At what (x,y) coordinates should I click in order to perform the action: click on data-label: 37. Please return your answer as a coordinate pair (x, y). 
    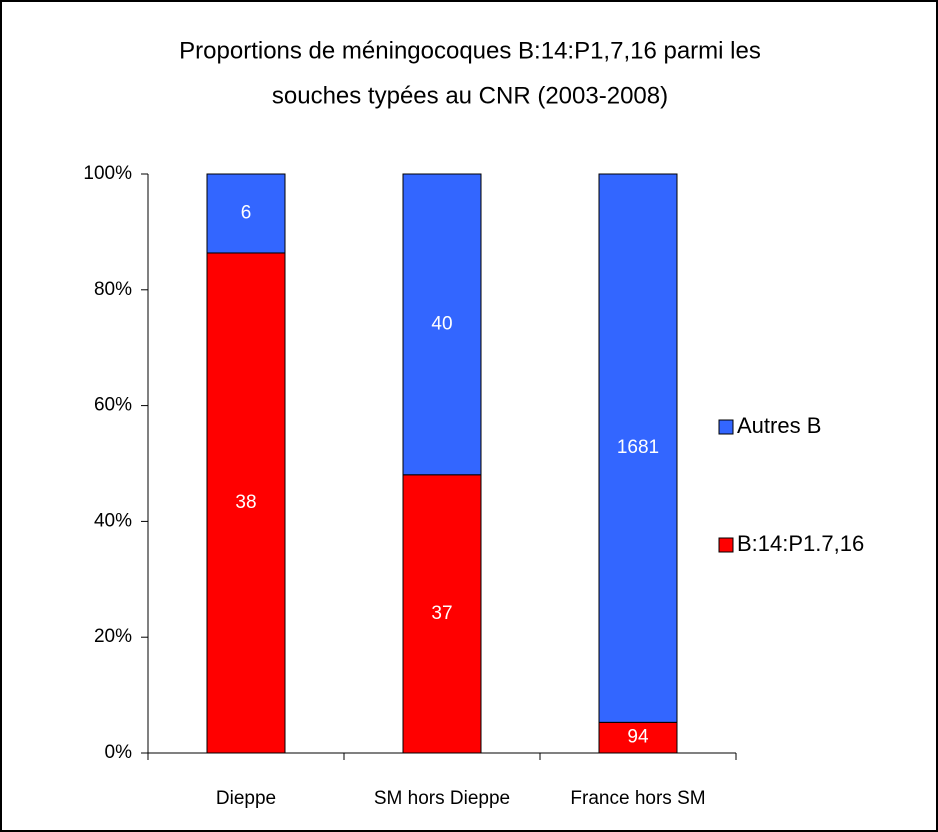
    Looking at the image, I should click on (441, 613).